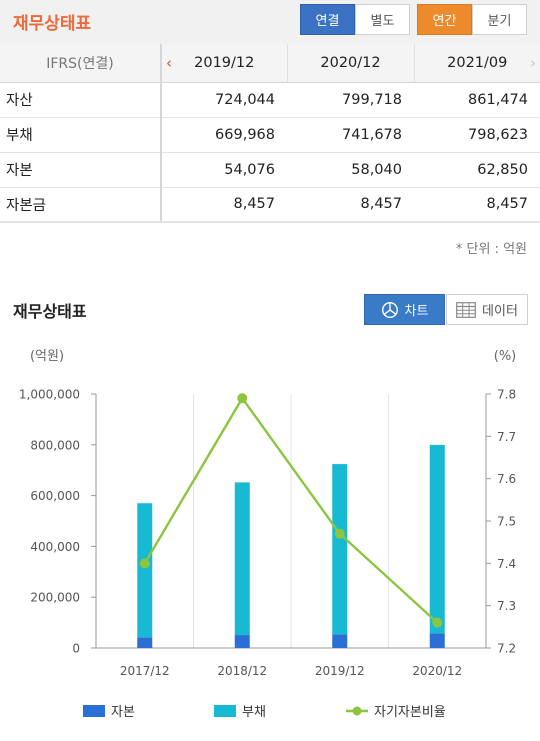 The width and height of the screenshot is (540, 741). I want to click on y-left-tick-label: 800,000, so click(55, 445).